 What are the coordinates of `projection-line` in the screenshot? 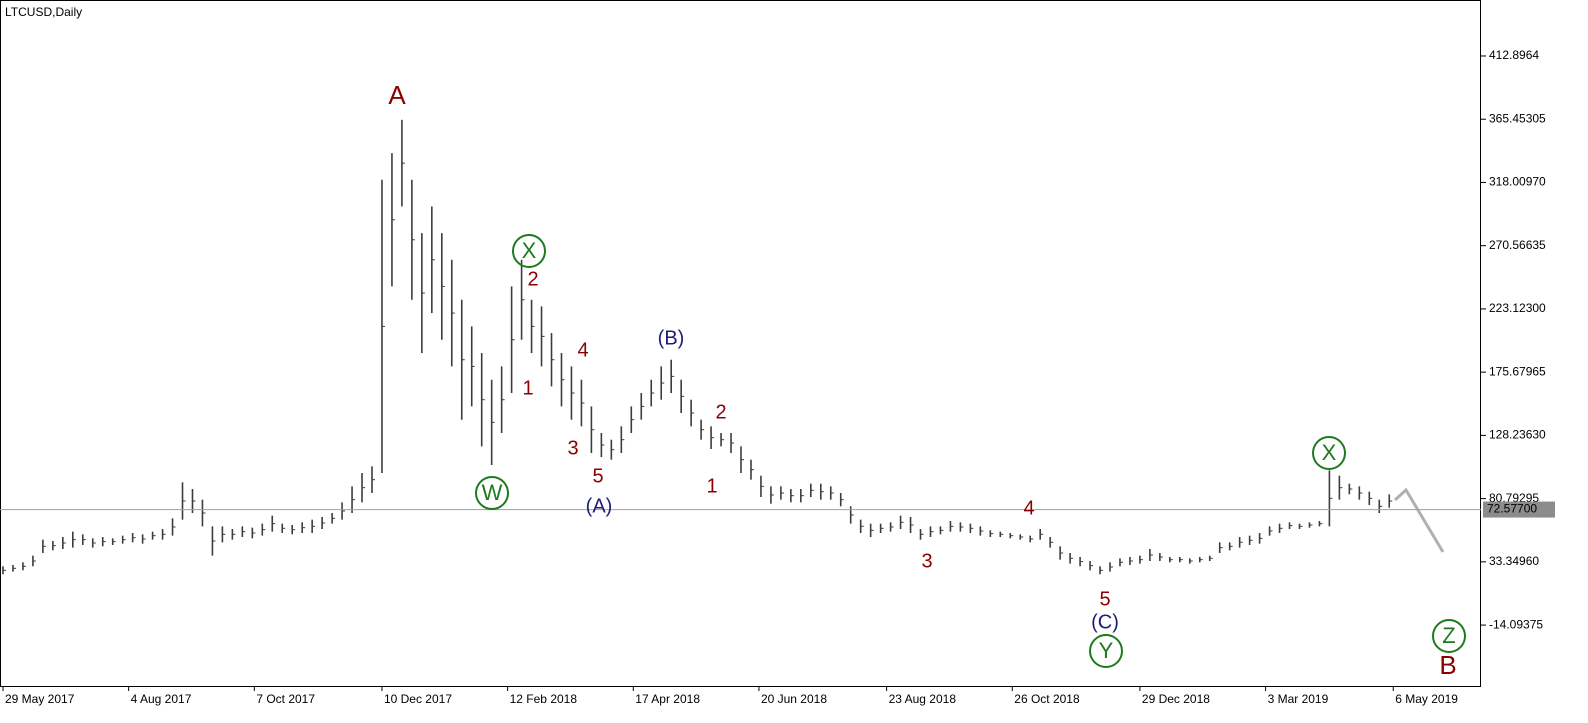 It's located at (1419, 520).